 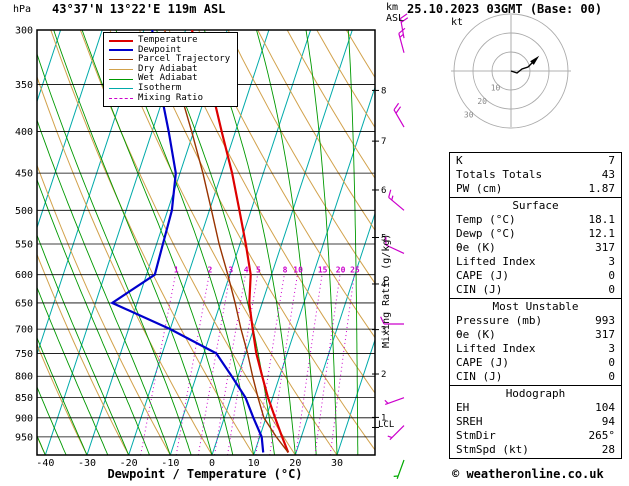 What do you see at coordinates (383, 91) in the screenshot?
I see `km-tick-label: 8` at bounding box center [383, 91].